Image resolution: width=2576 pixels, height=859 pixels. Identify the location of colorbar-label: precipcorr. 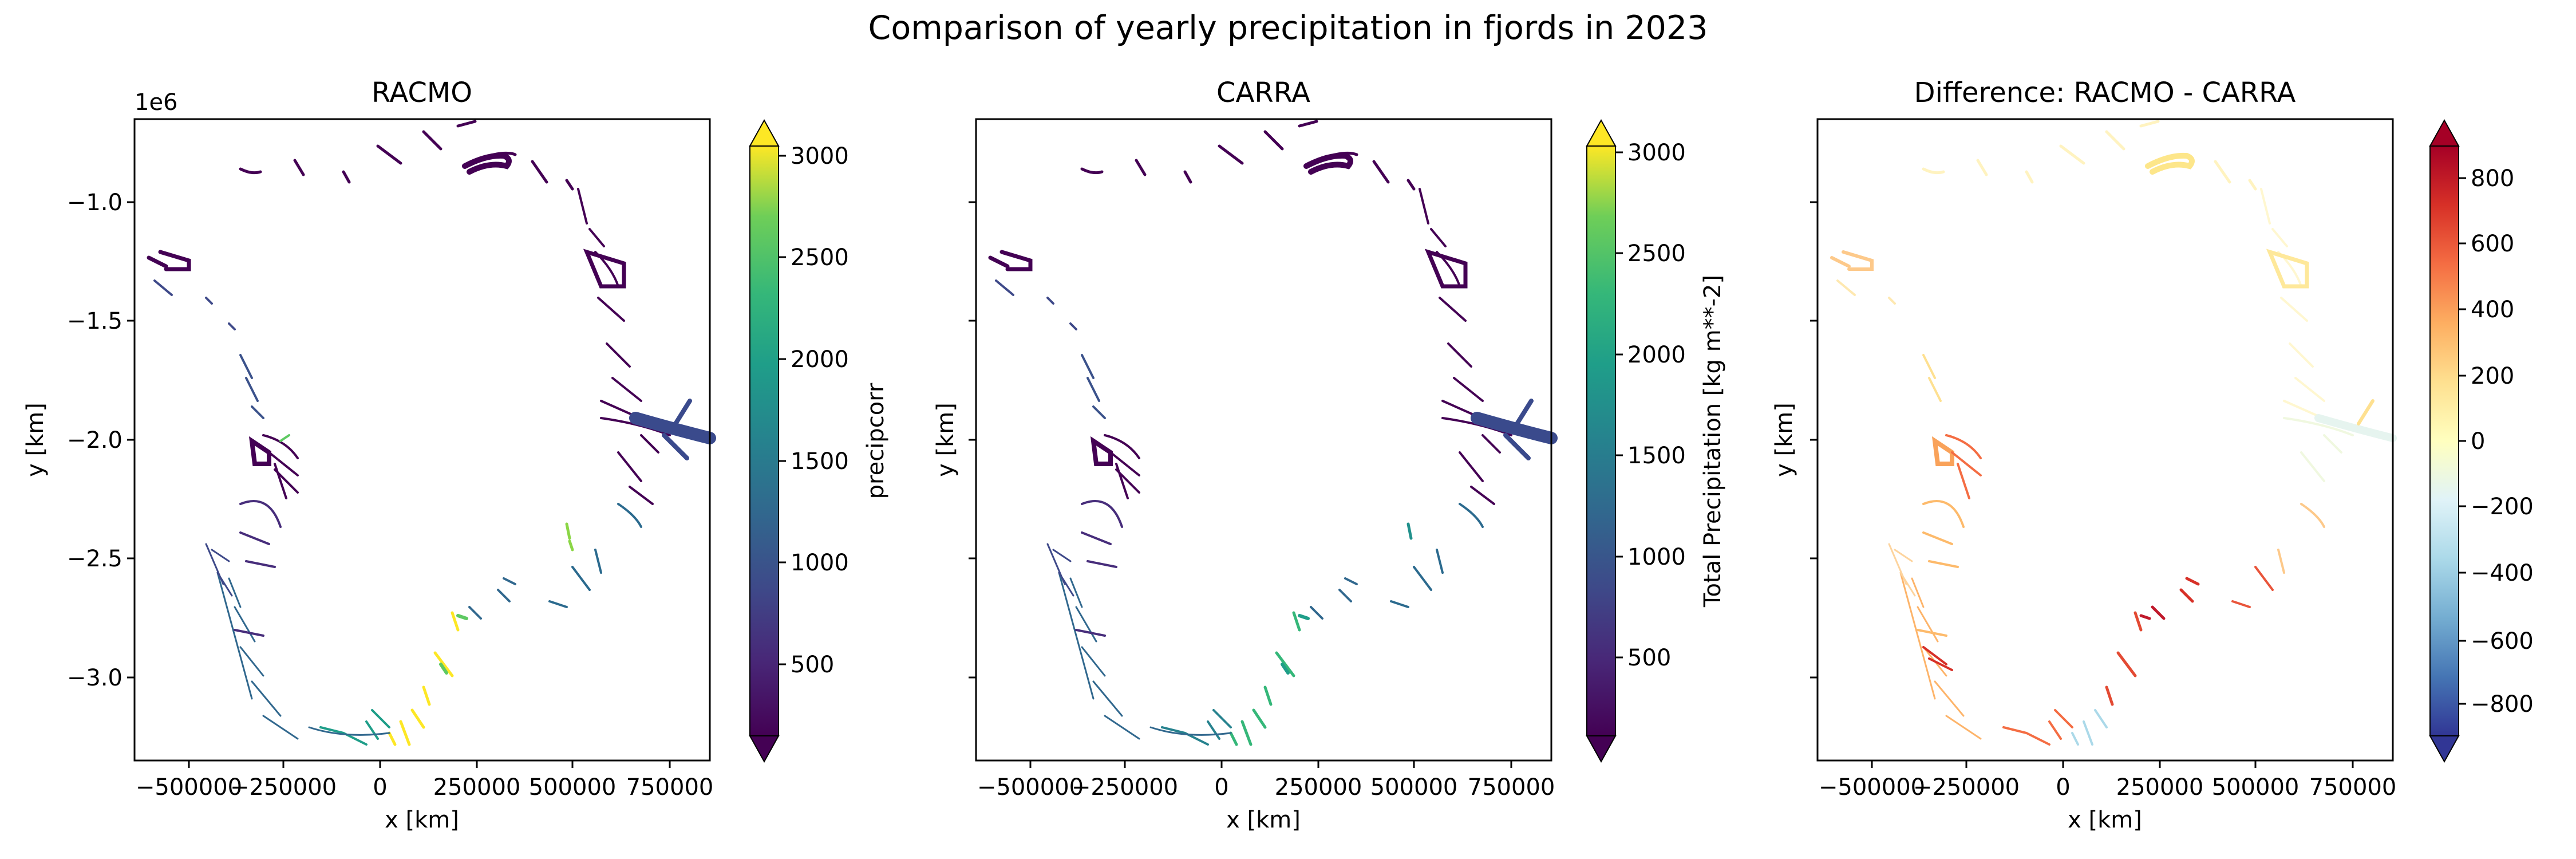
(876, 441).